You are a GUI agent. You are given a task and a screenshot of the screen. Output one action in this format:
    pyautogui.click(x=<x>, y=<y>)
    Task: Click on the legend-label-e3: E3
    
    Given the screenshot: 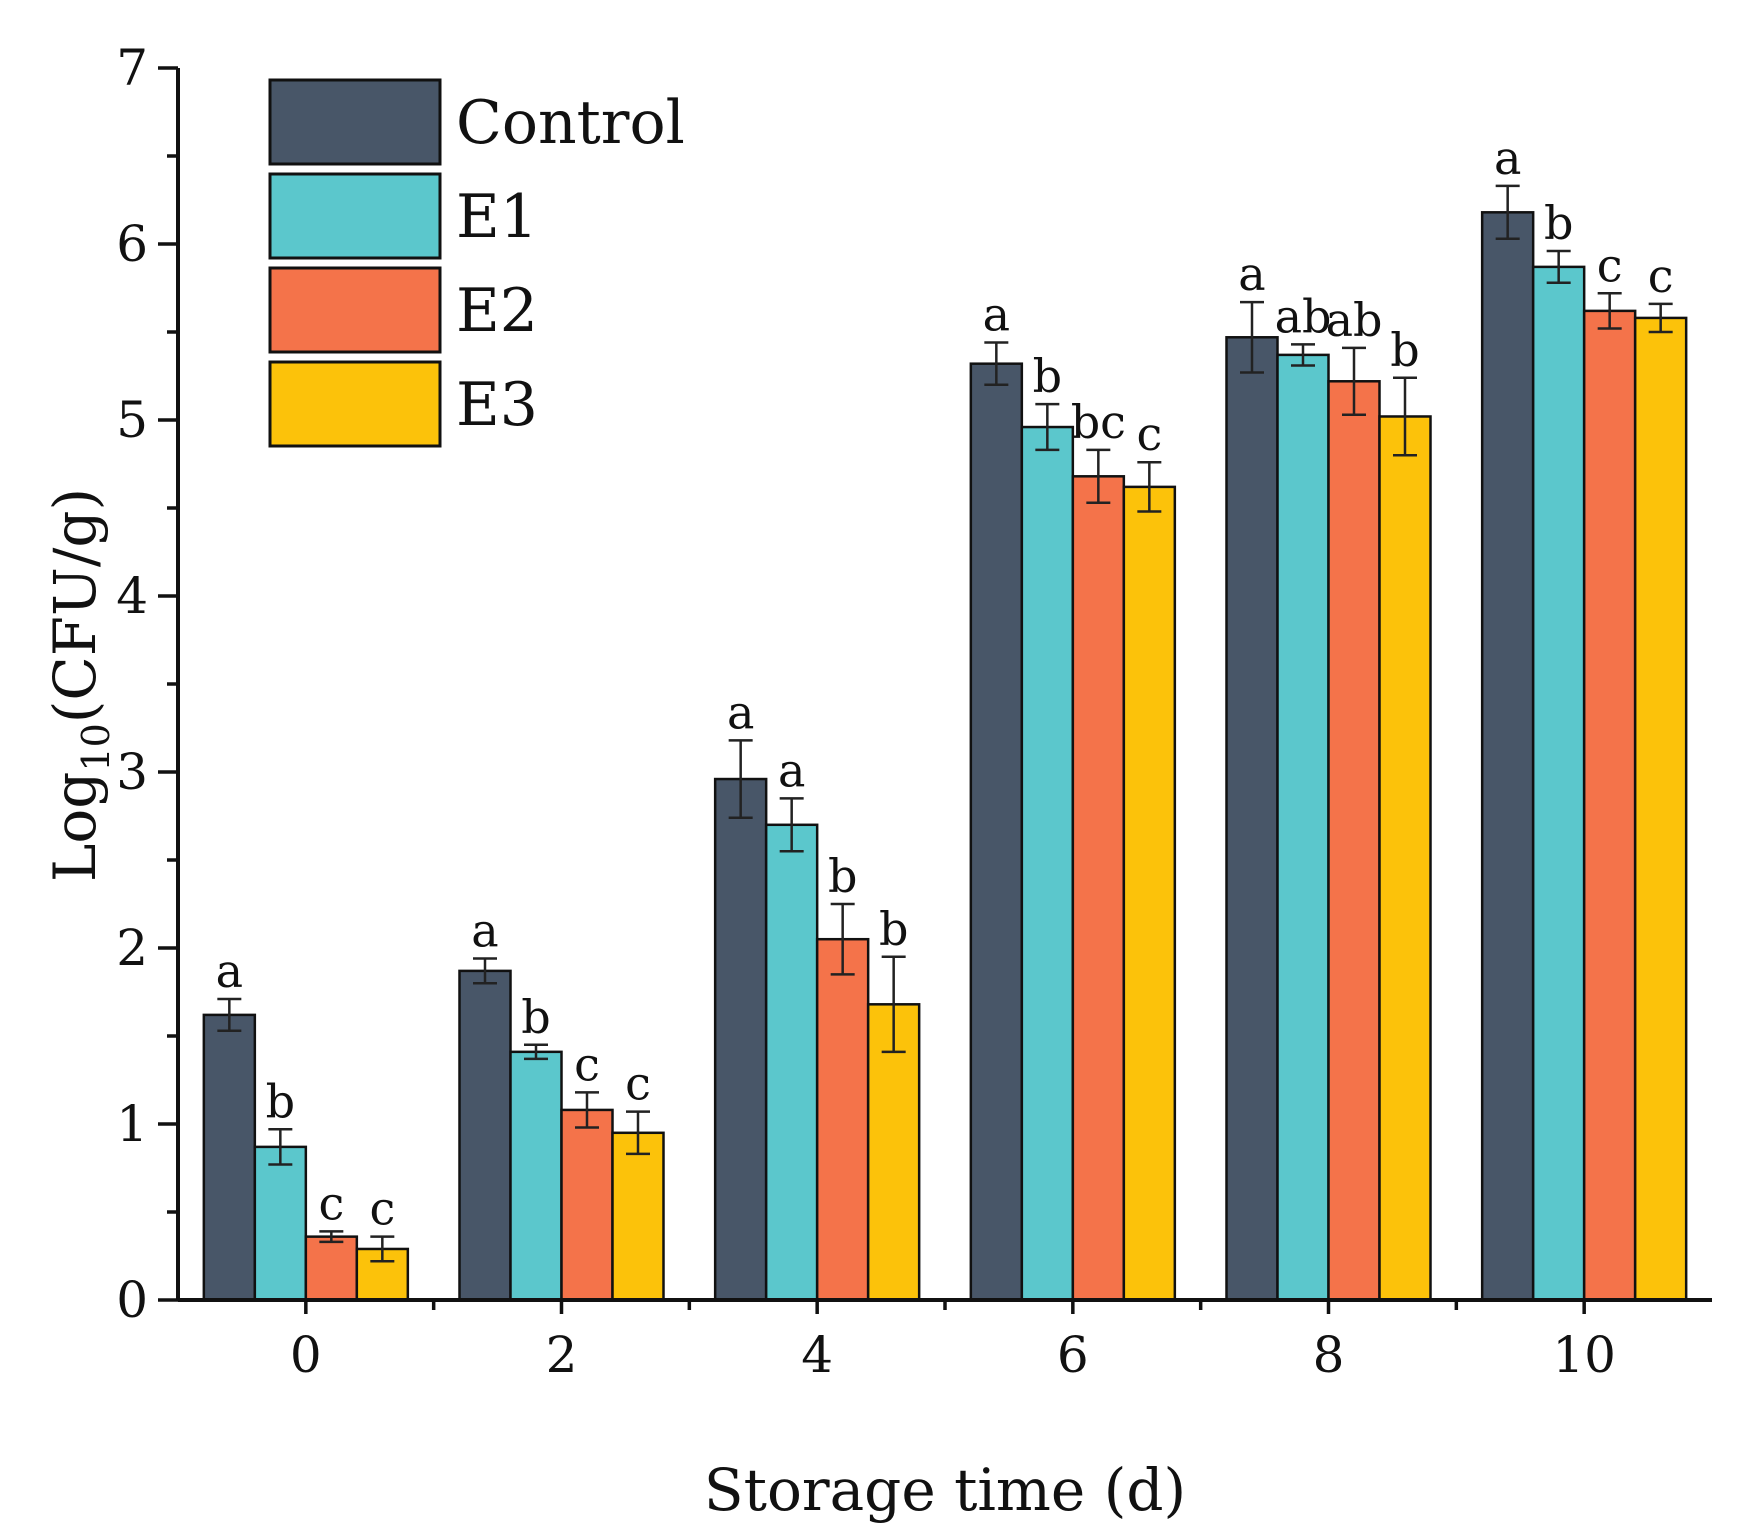 What is the action you would take?
    pyautogui.click(x=497, y=405)
    